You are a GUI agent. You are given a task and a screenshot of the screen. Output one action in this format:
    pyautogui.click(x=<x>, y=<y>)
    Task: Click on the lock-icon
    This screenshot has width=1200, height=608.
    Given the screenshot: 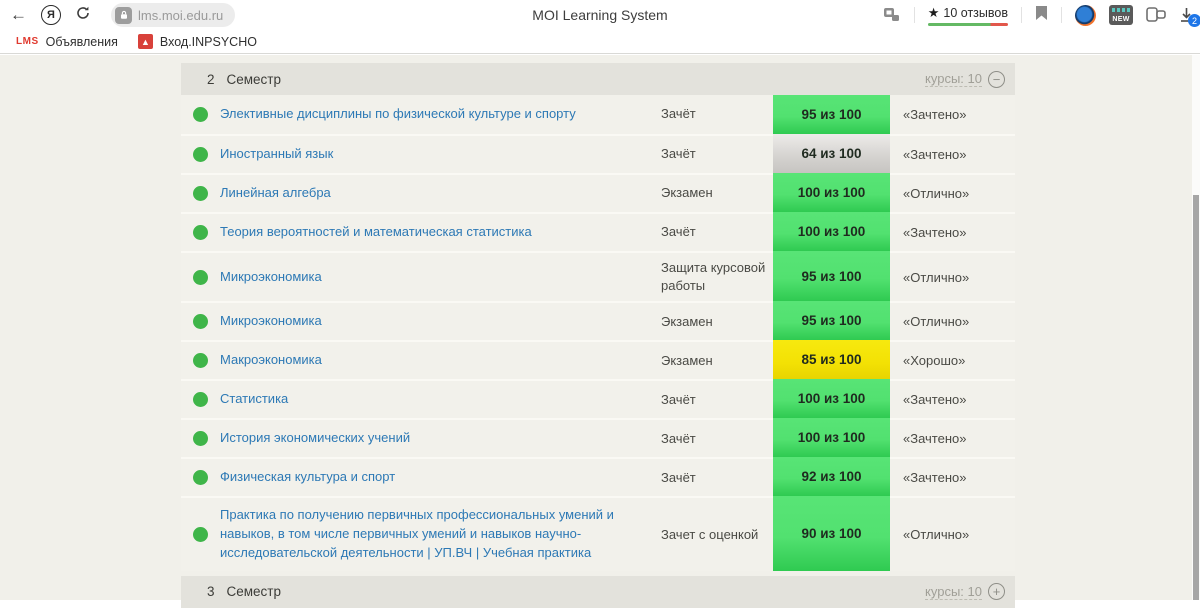 What is the action you would take?
    pyautogui.click(x=123, y=15)
    